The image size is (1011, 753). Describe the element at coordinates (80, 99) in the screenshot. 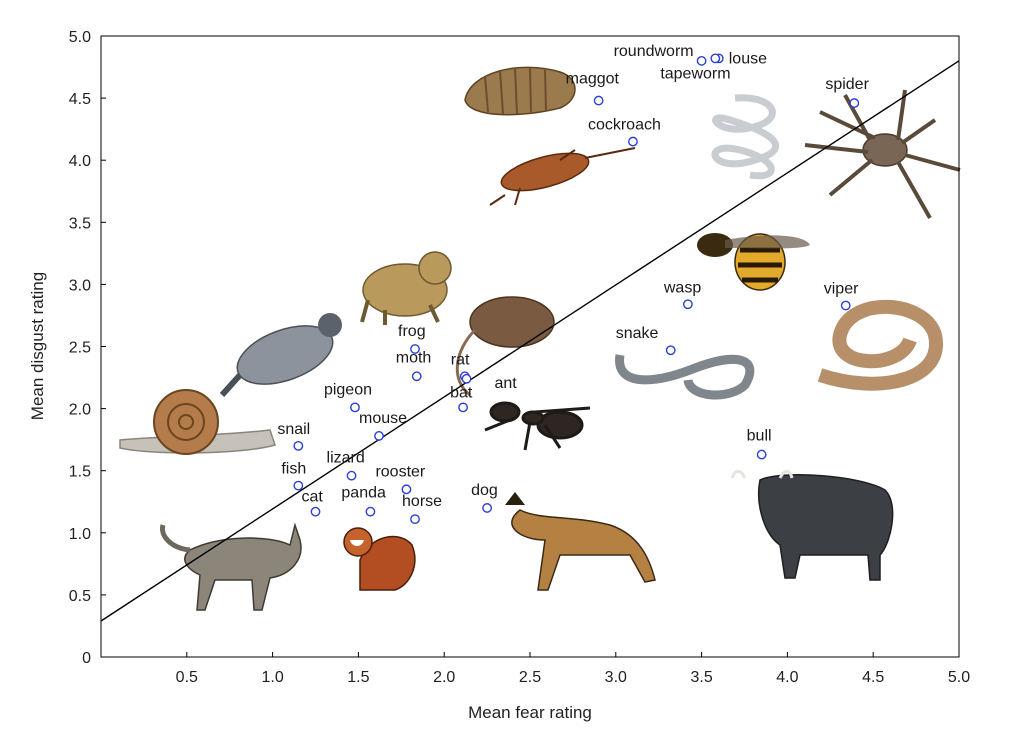

I see `y-tick-label: 4.5` at that location.